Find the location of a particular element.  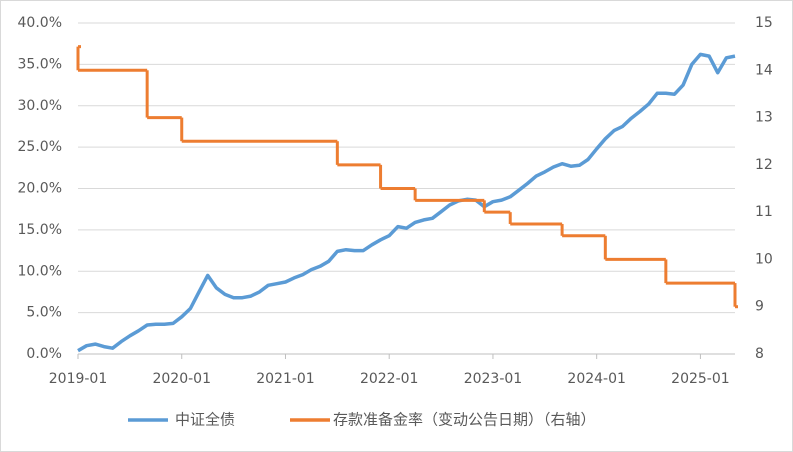

x-tick-label: 2020-01 is located at coordinates (181, 379).